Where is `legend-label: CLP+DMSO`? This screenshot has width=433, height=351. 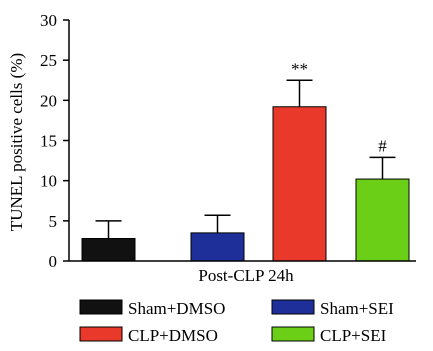 legend-label: CLP+DMSO is located at coordinates (173, 335).